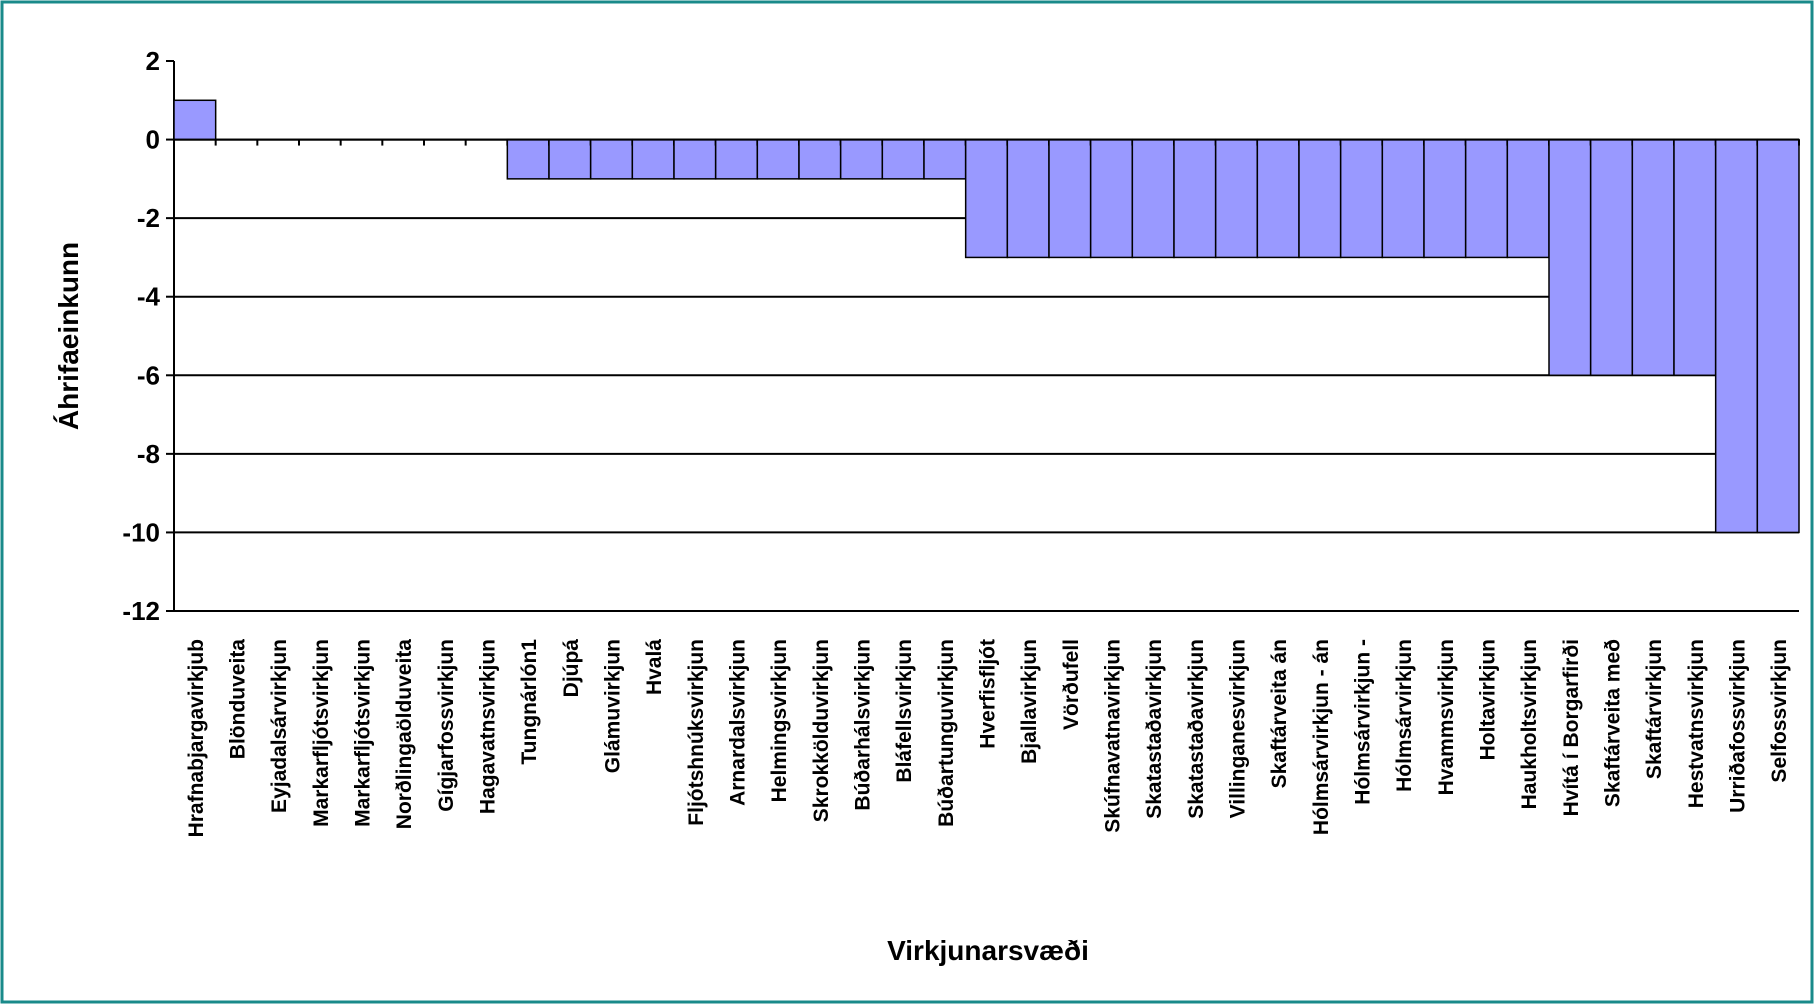  Describe the element at coordinates (1613, 723) in the screenshot. I see `x-tick-label: Skaftárveita með` at that location.